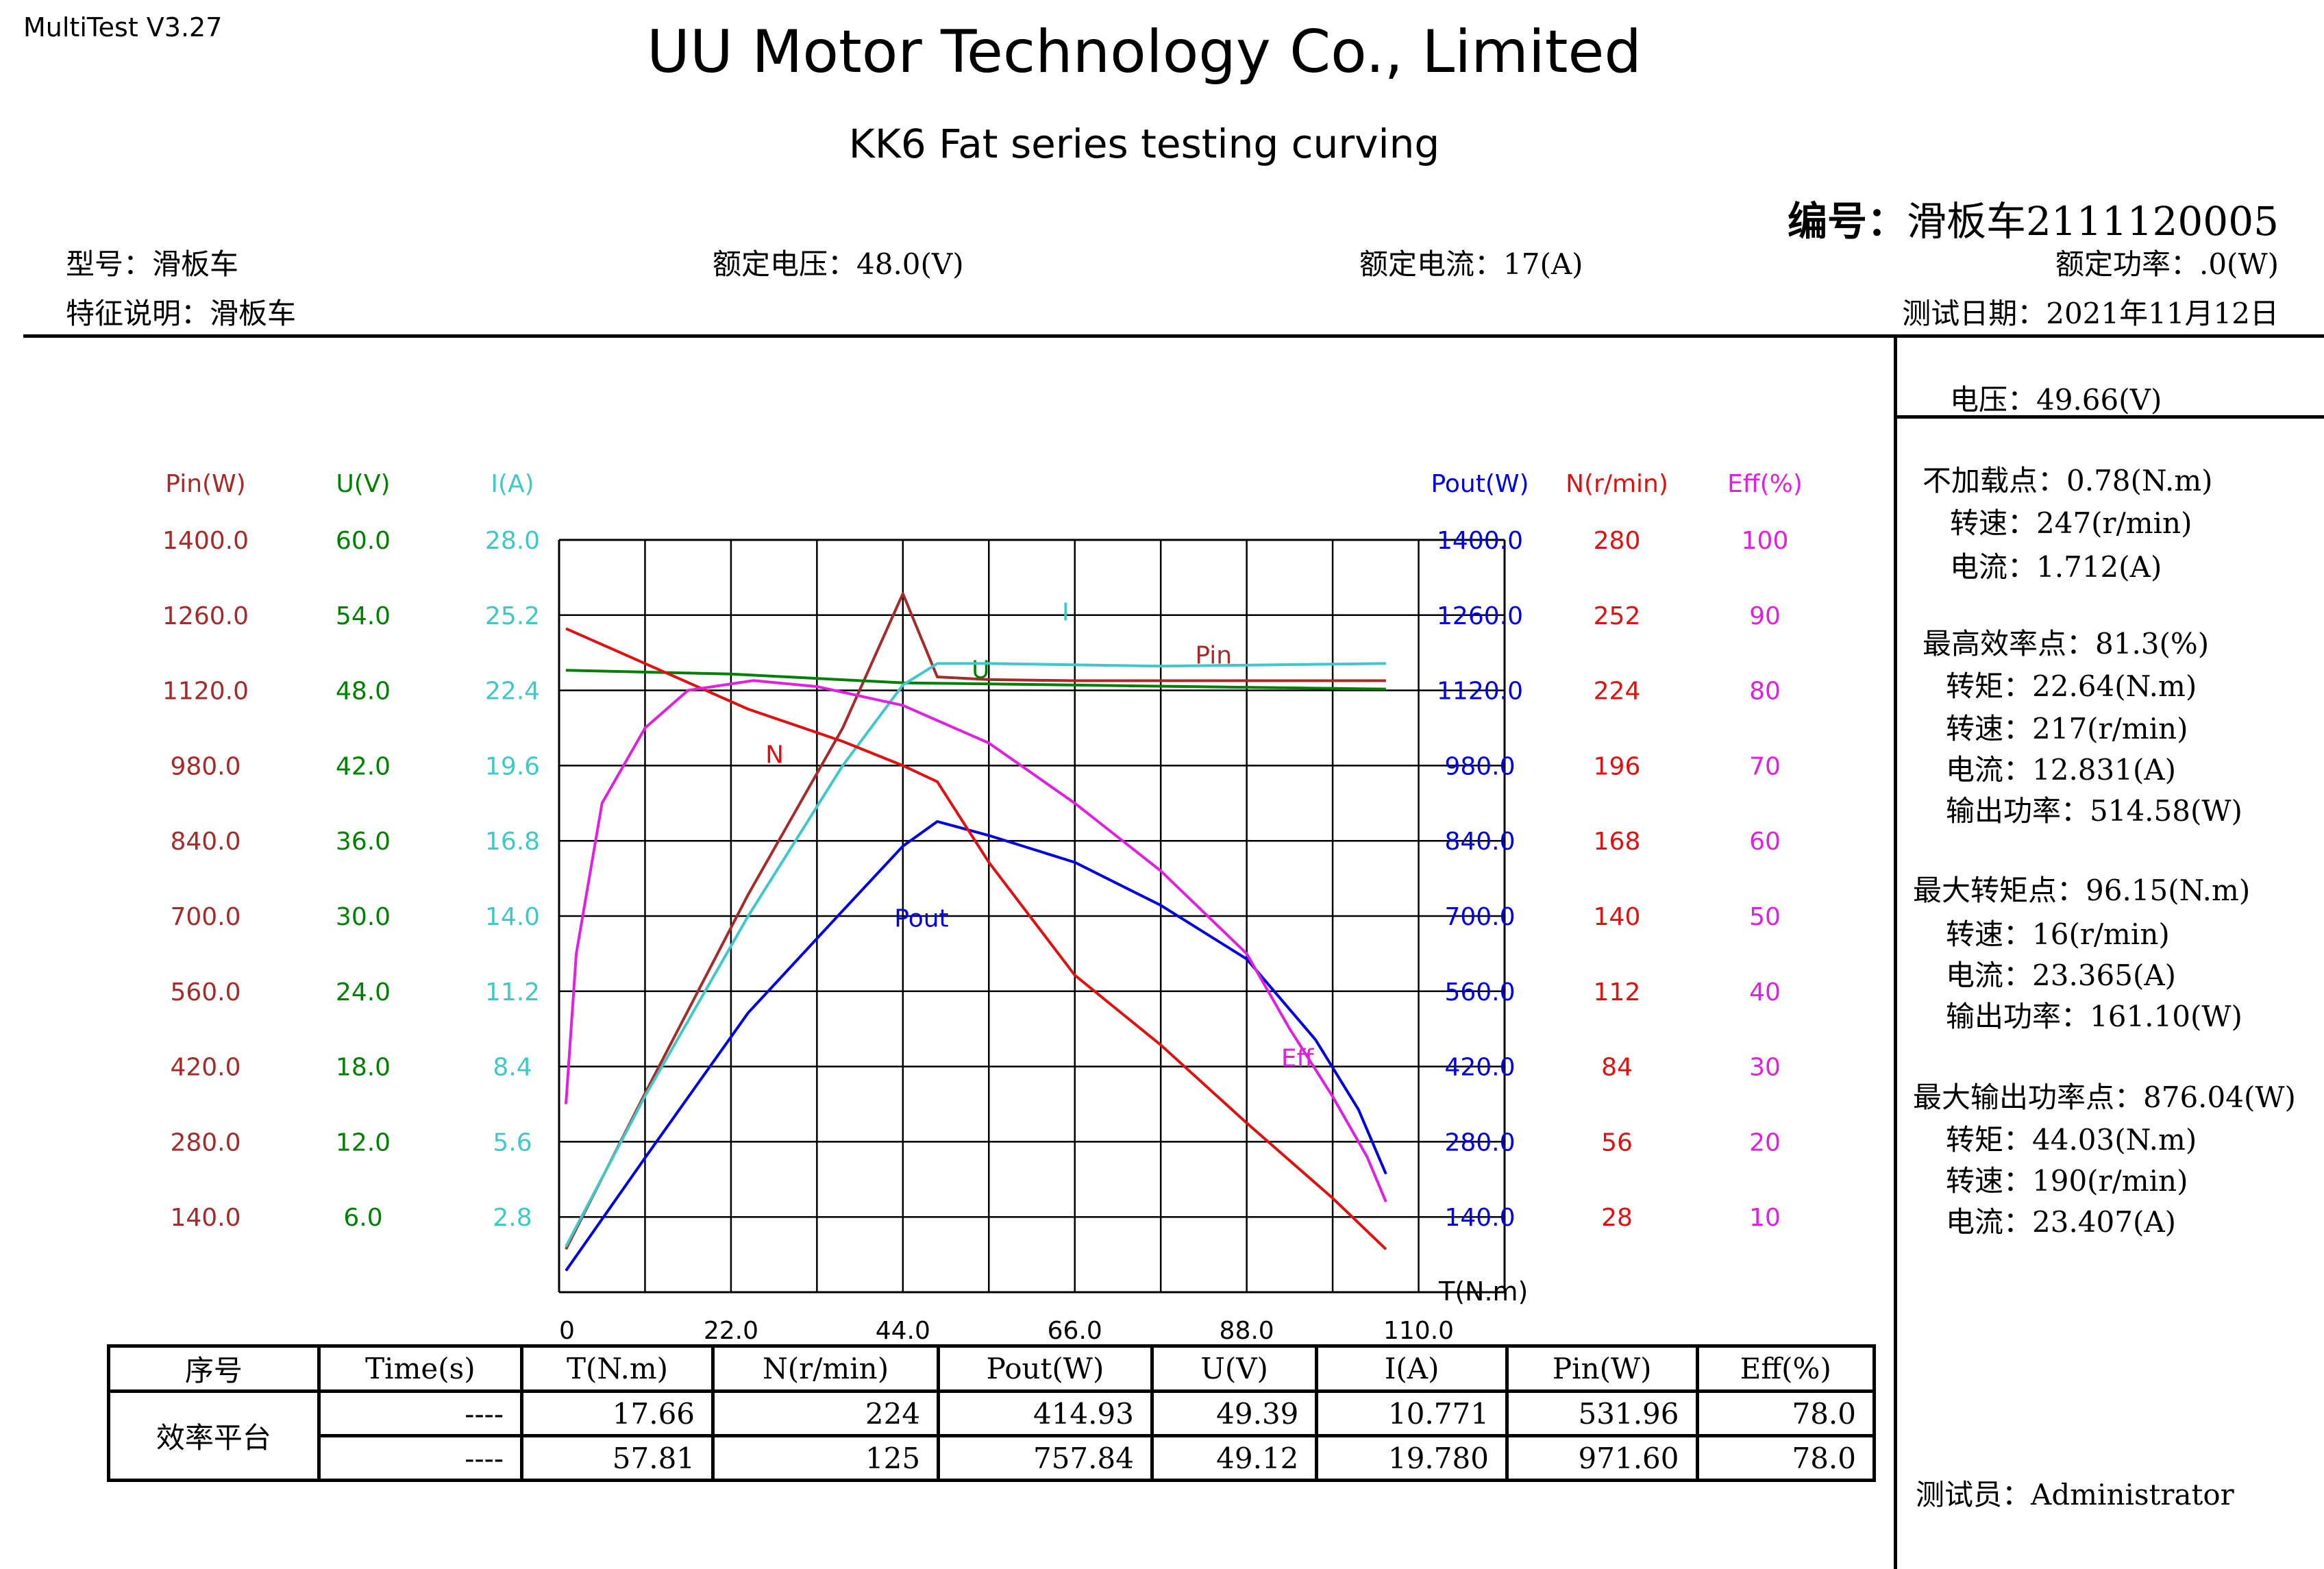 The width and height of the screenshot is (2324, 1569). I want to click on table-cell: 125, so click(826, 1458).